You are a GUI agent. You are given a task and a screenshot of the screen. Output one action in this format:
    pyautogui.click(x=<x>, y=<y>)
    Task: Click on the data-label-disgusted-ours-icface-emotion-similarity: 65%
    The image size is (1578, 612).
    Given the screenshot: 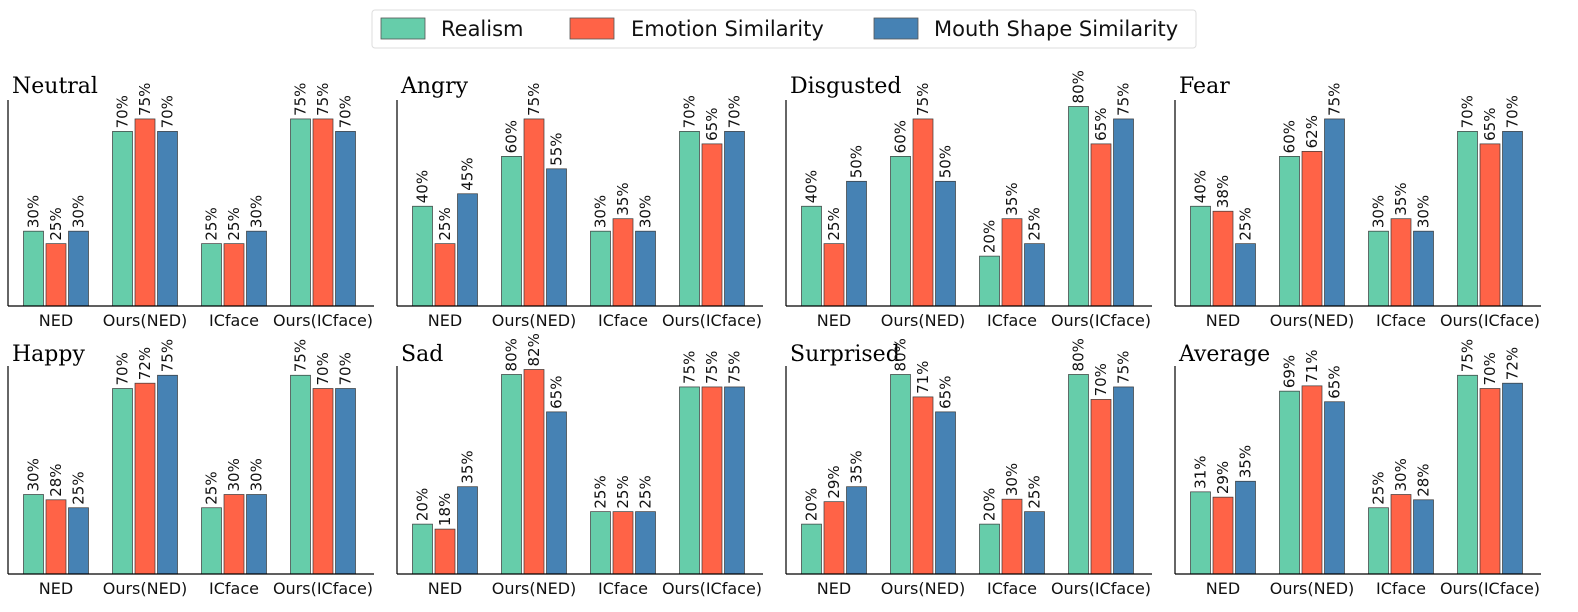 What is the action you would take?
    pyautogui.click(x=1101, y=124)
    